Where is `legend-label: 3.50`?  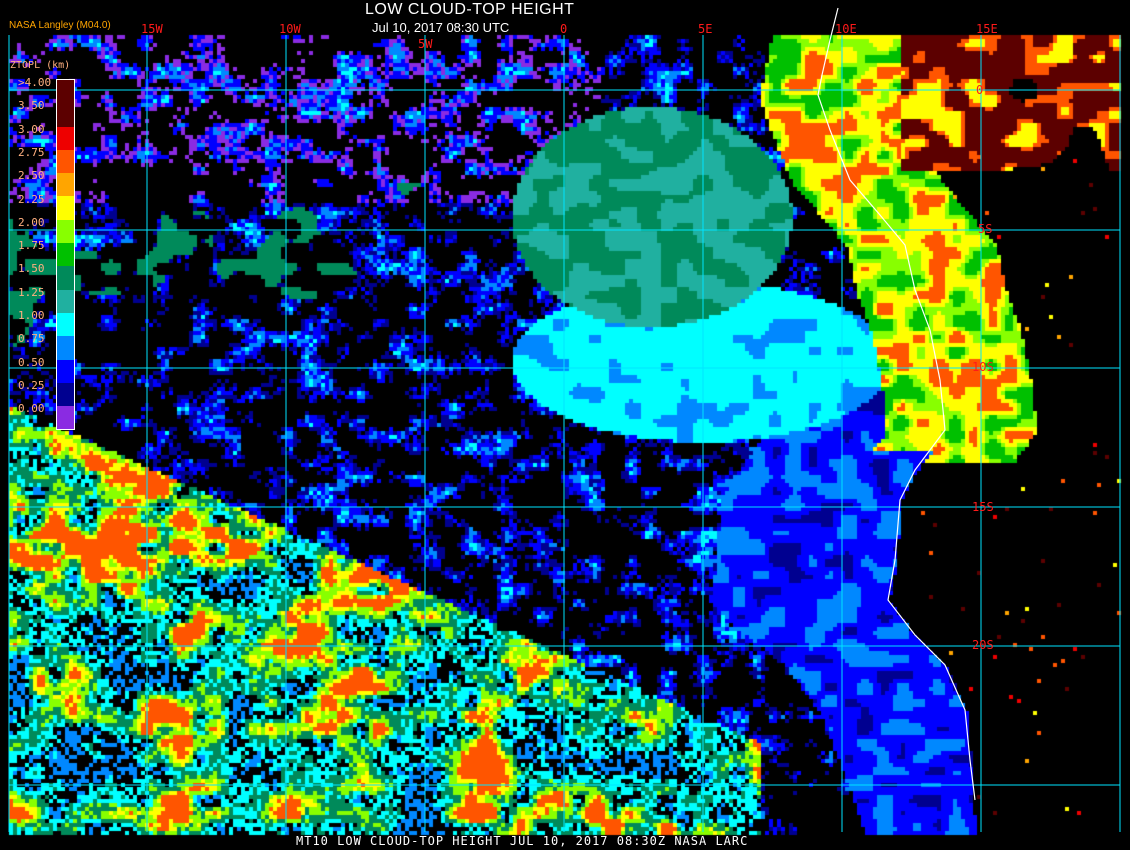
legend-label: 3.50 is located at coordinates (31, 106).